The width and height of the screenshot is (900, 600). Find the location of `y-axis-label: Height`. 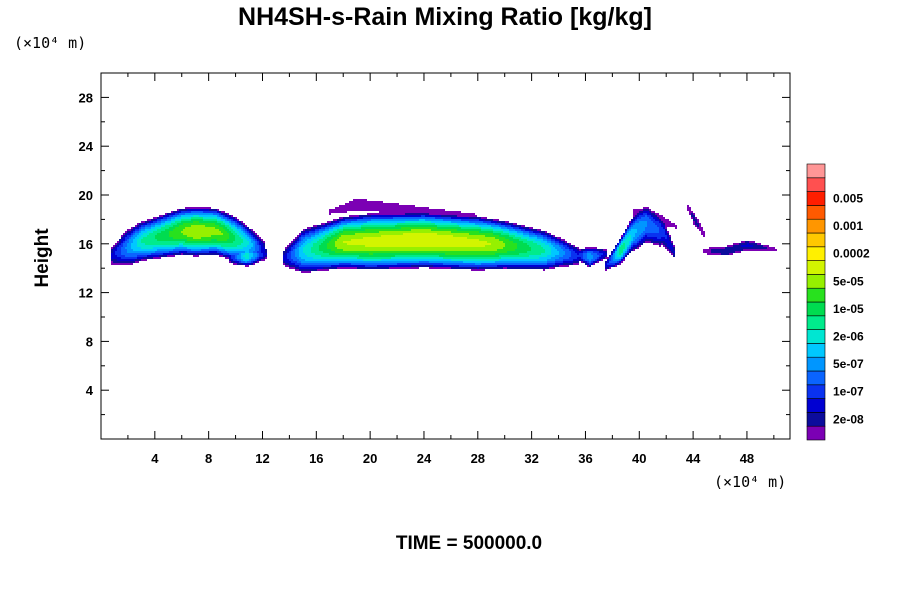

y-axis-label: Height is located at coordinates (42, 258).